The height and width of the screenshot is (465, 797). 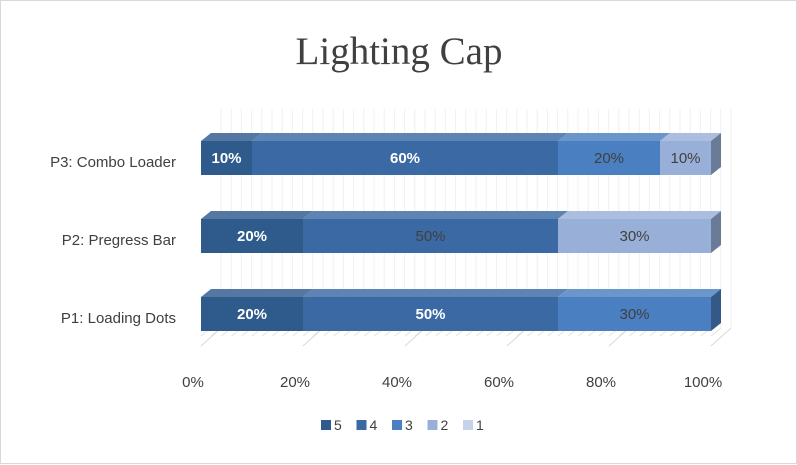 What do you see at coordinates (716, 332) in the screenshot?
I see `floor-hatch` at bounding box center [716, 332].